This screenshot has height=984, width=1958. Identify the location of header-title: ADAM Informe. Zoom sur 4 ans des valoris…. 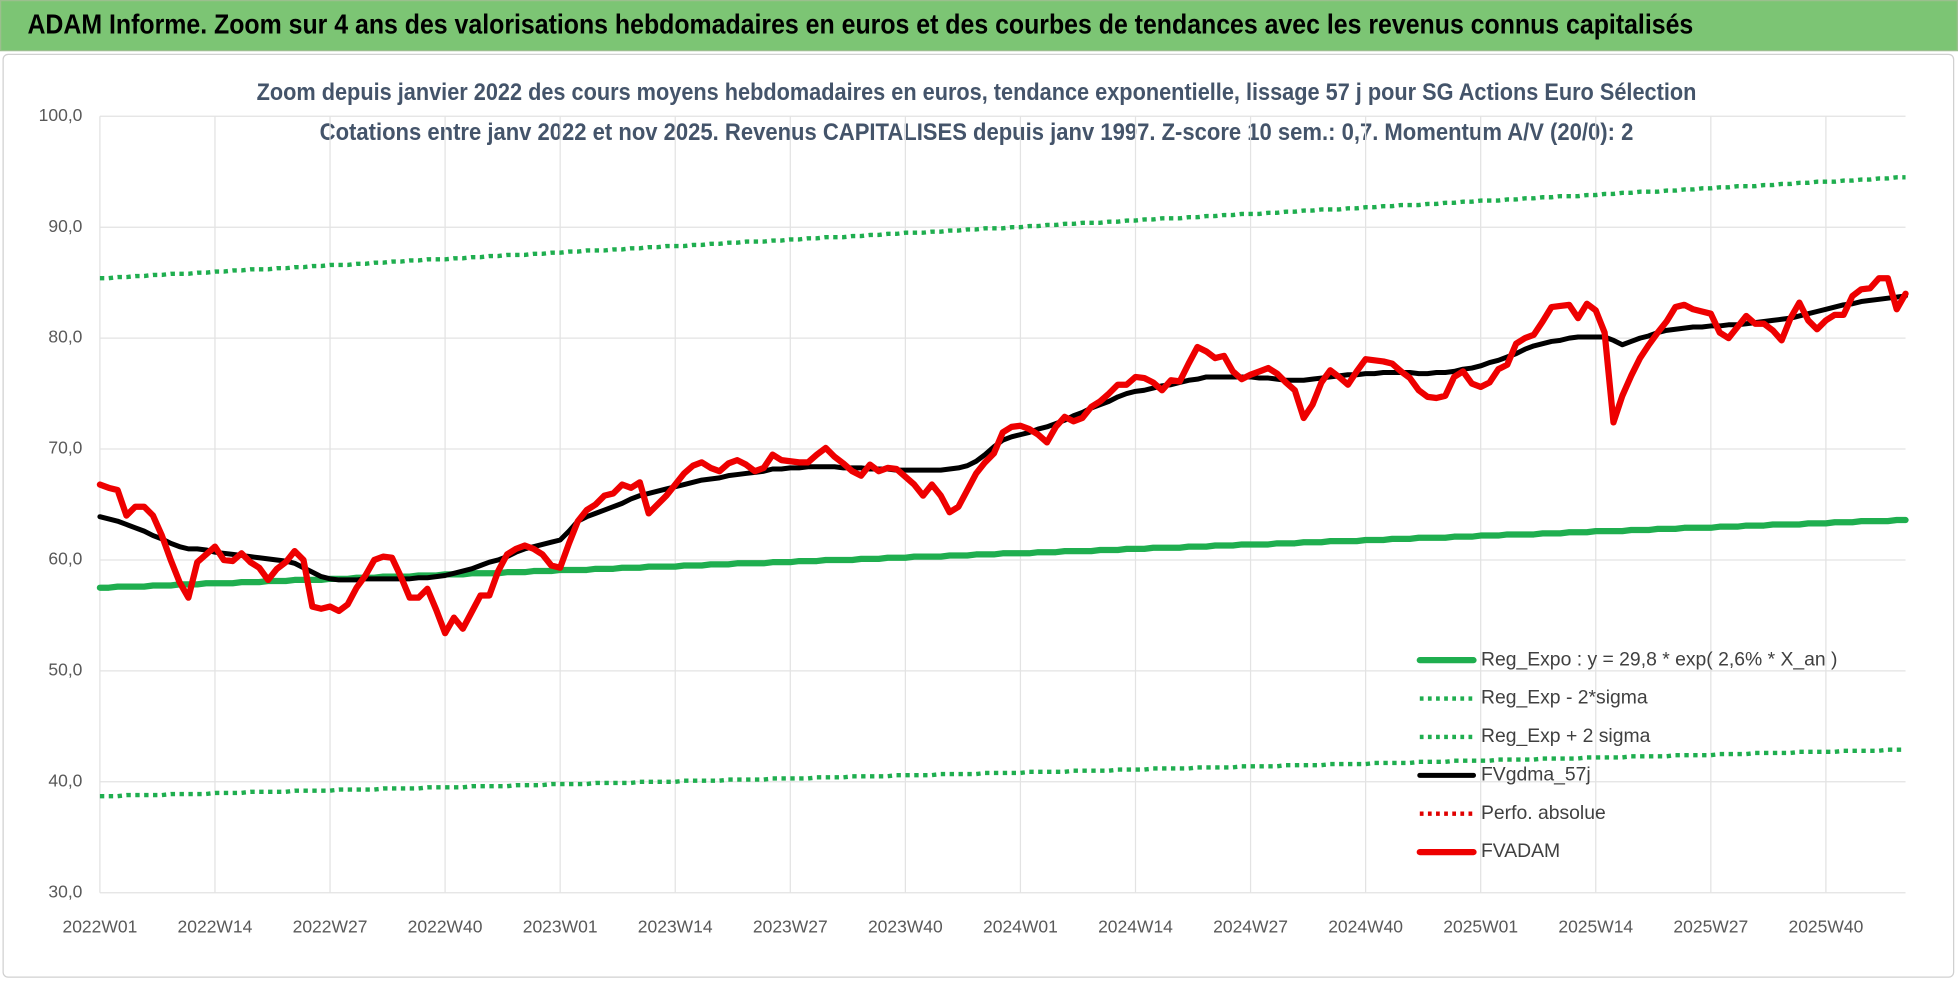
(860, 24).